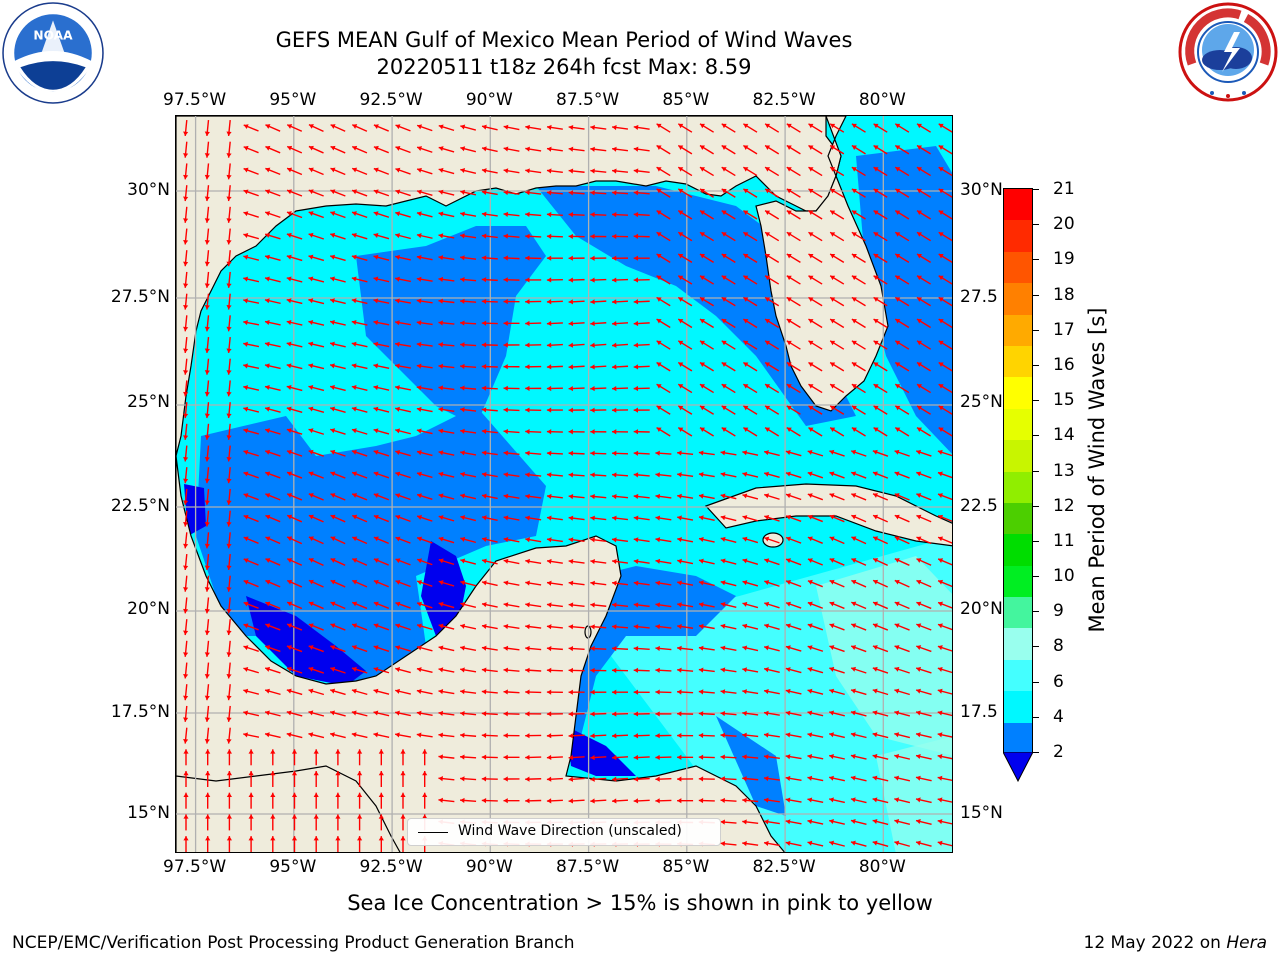 The width and height of the screenshot is (1280, 960). I want to click on lon-tick-bottom: 97.5°W, so click(195, 867).